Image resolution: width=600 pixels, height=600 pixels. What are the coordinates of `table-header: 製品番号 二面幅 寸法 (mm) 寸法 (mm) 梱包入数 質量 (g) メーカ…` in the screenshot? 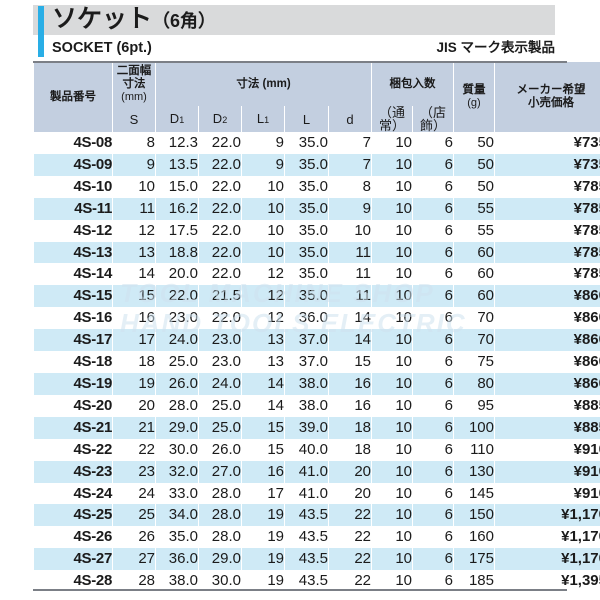 It's located at (316, 97).